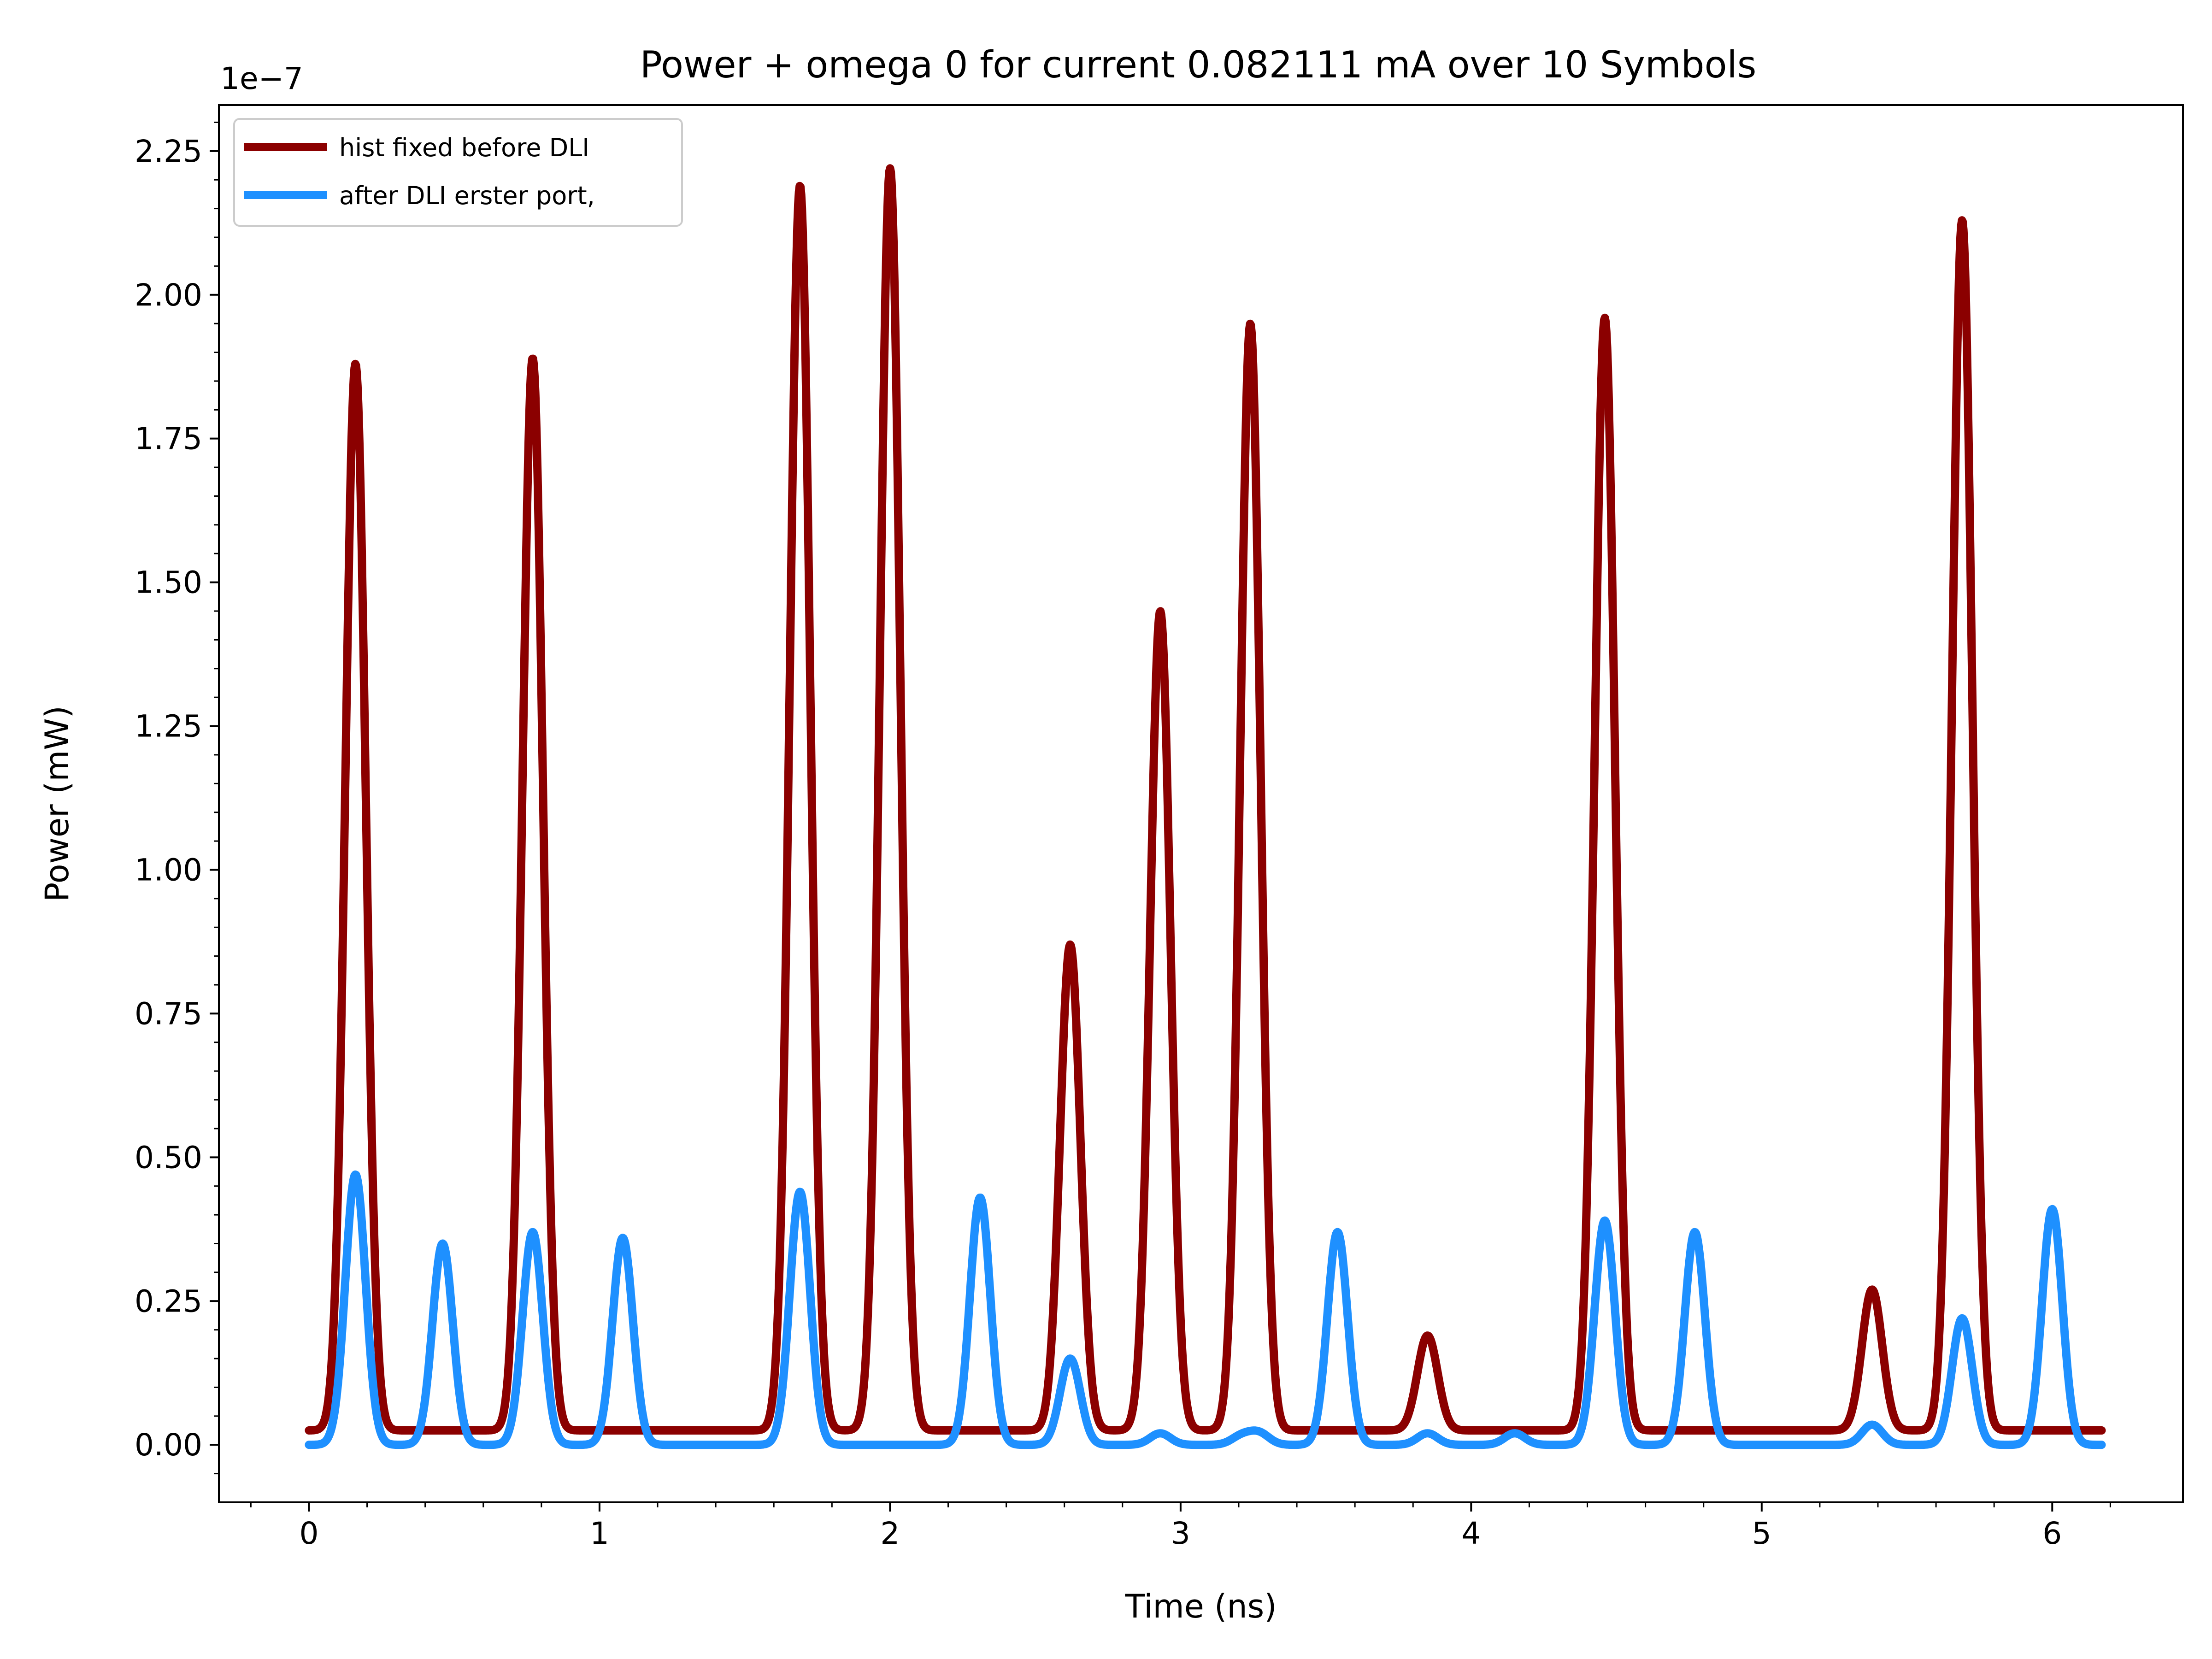 This screenshot has width=2212, height=1659. I want to click on legend-label-after: after DLI erster port,, so click(467, 195).